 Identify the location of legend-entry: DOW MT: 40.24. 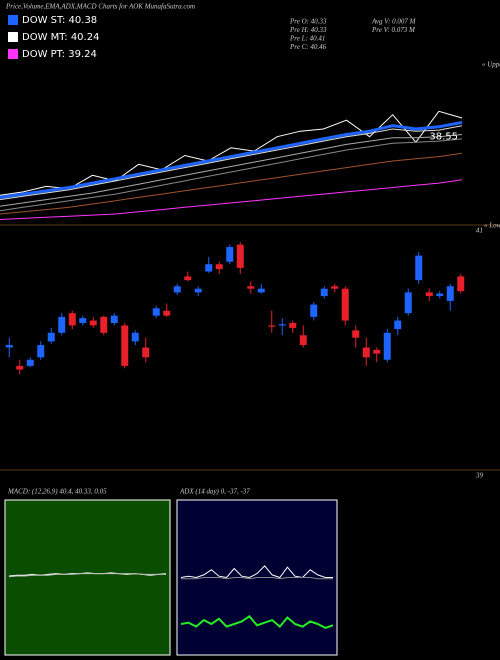
(60, 37).